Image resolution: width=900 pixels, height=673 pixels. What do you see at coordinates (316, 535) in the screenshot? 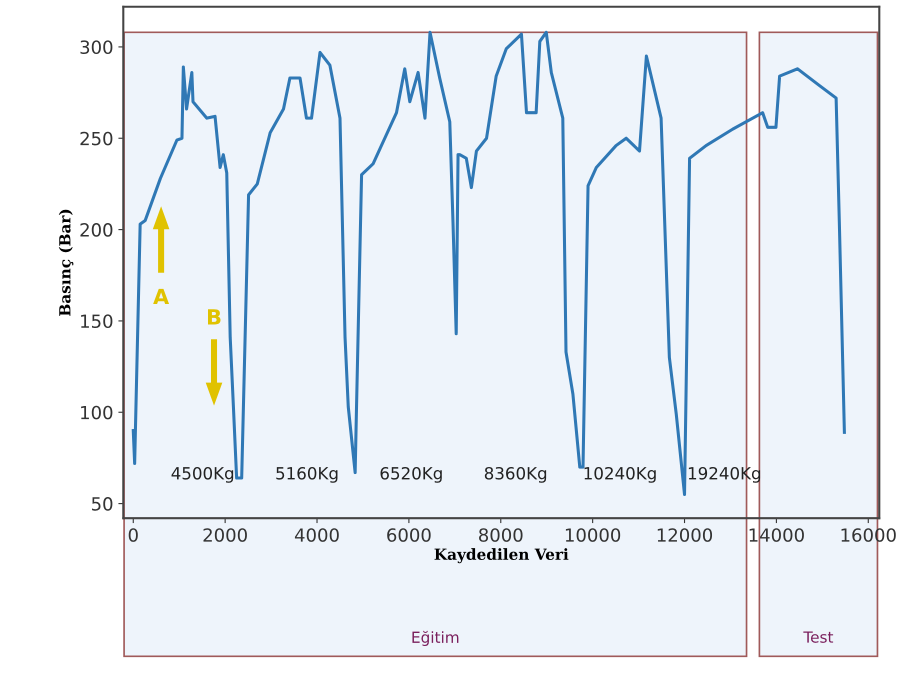
I see `x-tick-label: 4000` at bounding box center [316, 535].